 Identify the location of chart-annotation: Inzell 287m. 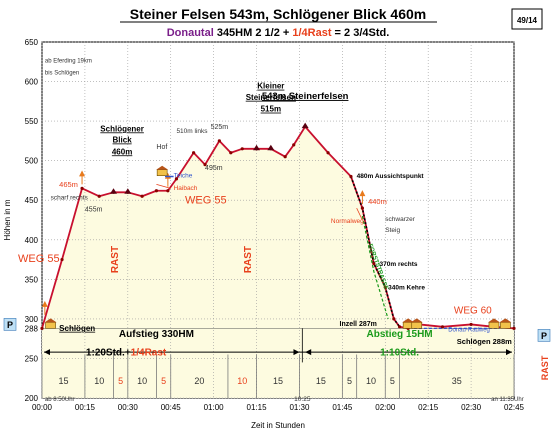
(358, 324).